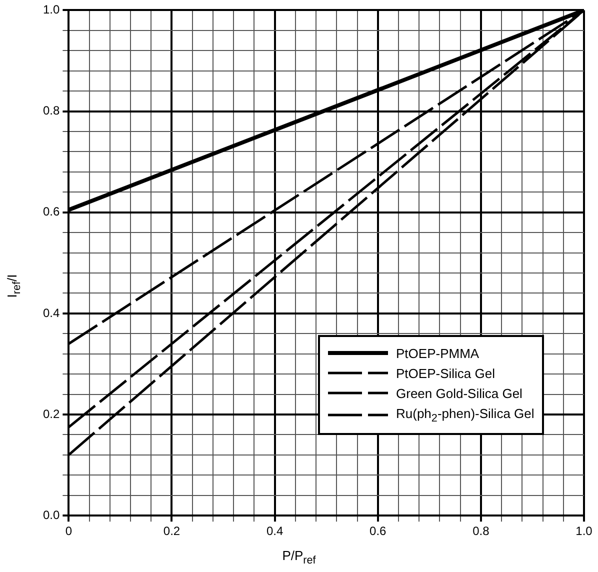 The width and height of the screenshot is (598, 572). I want to click on y-tick-label: 1.0, so click(51, 9).